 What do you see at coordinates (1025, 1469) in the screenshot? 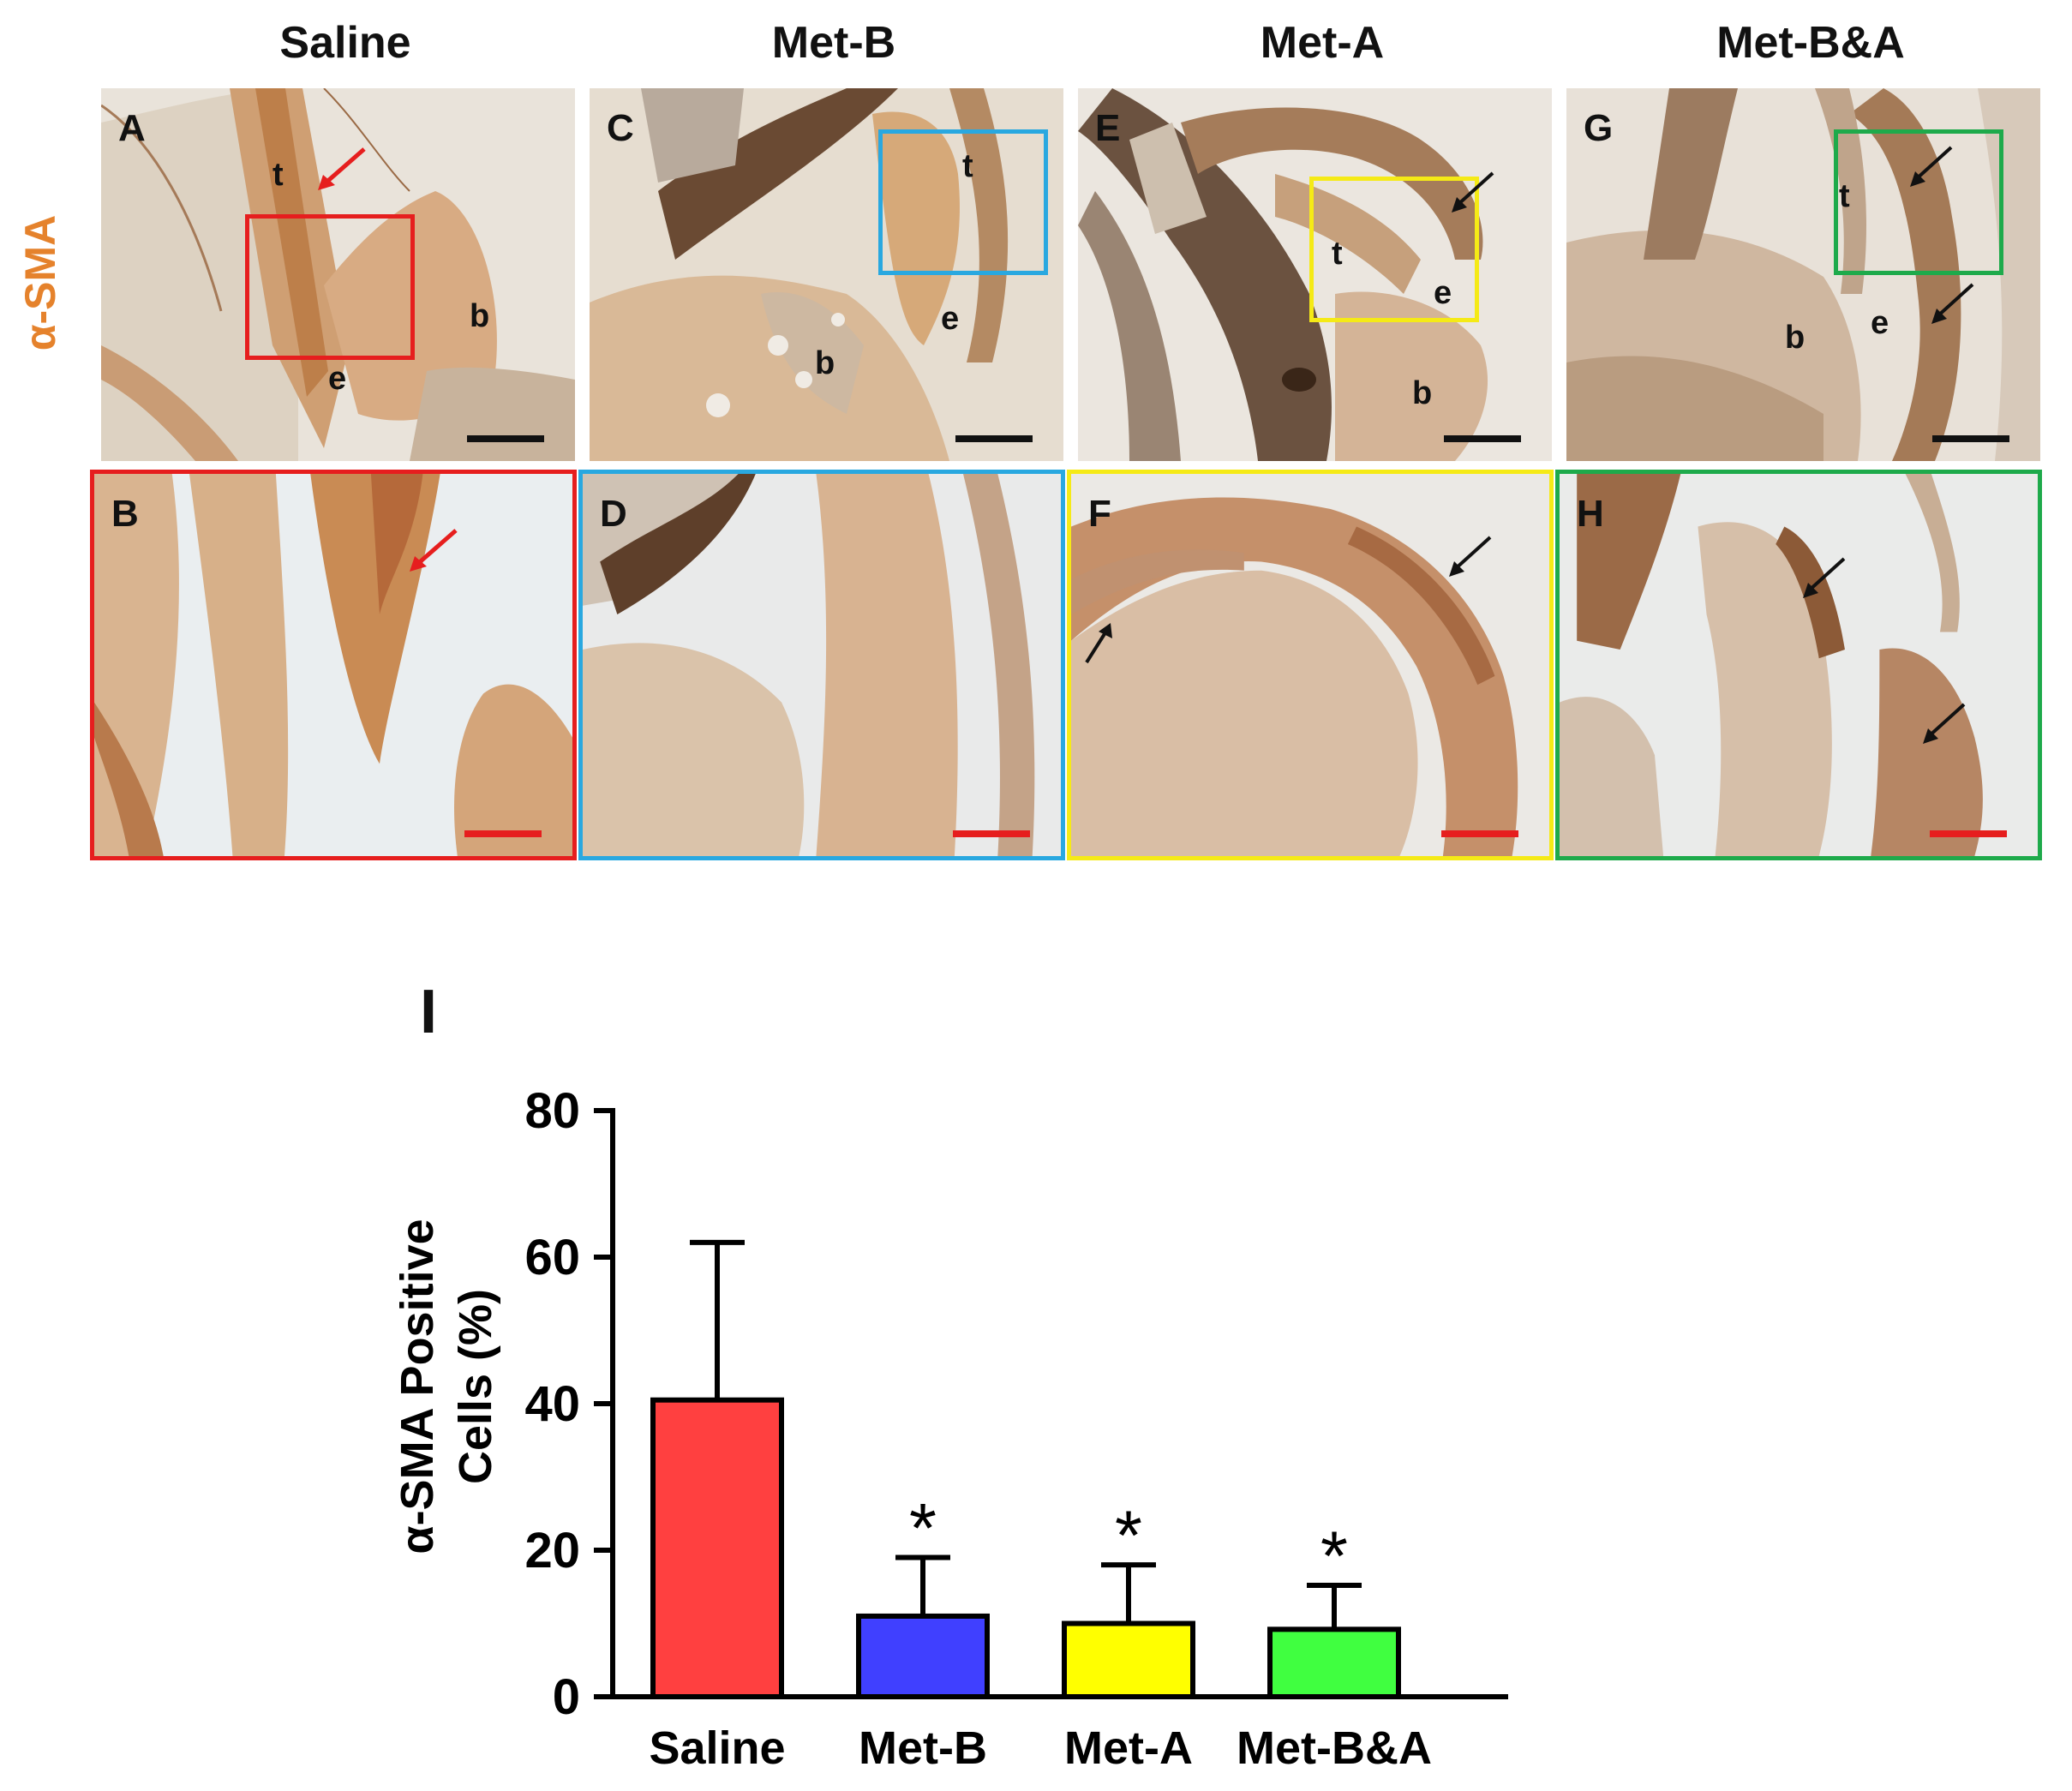
I see `bars: * * *` at bounding box center [1025, 1469].